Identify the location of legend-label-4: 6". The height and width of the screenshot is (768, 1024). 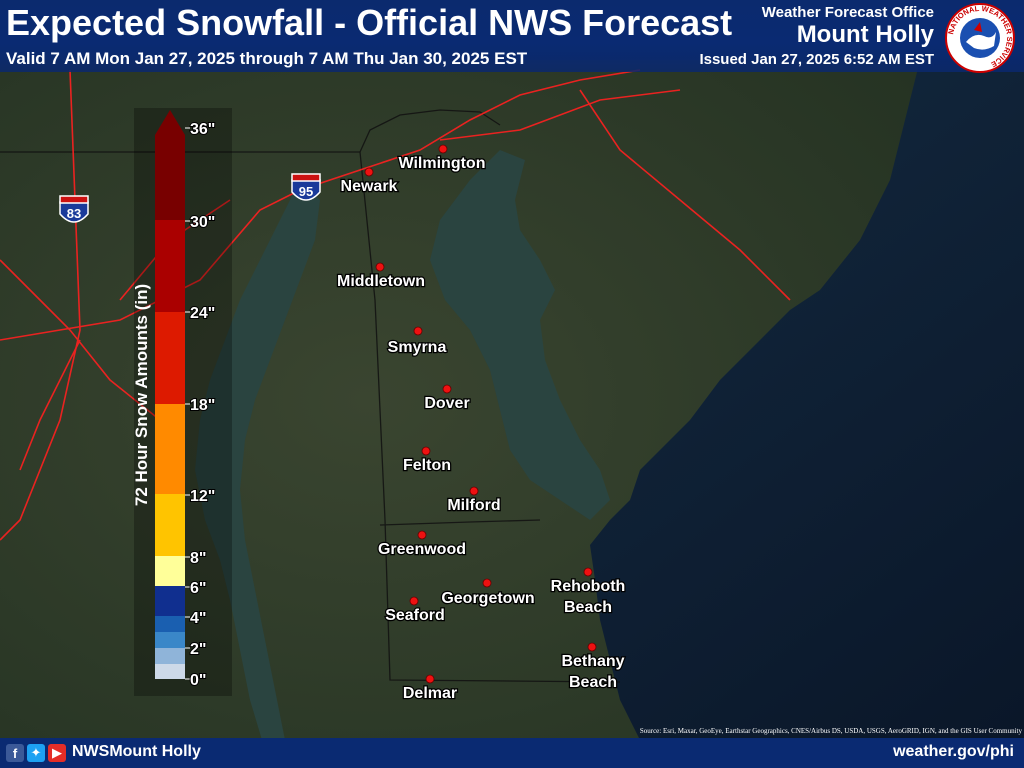
(198, 588).